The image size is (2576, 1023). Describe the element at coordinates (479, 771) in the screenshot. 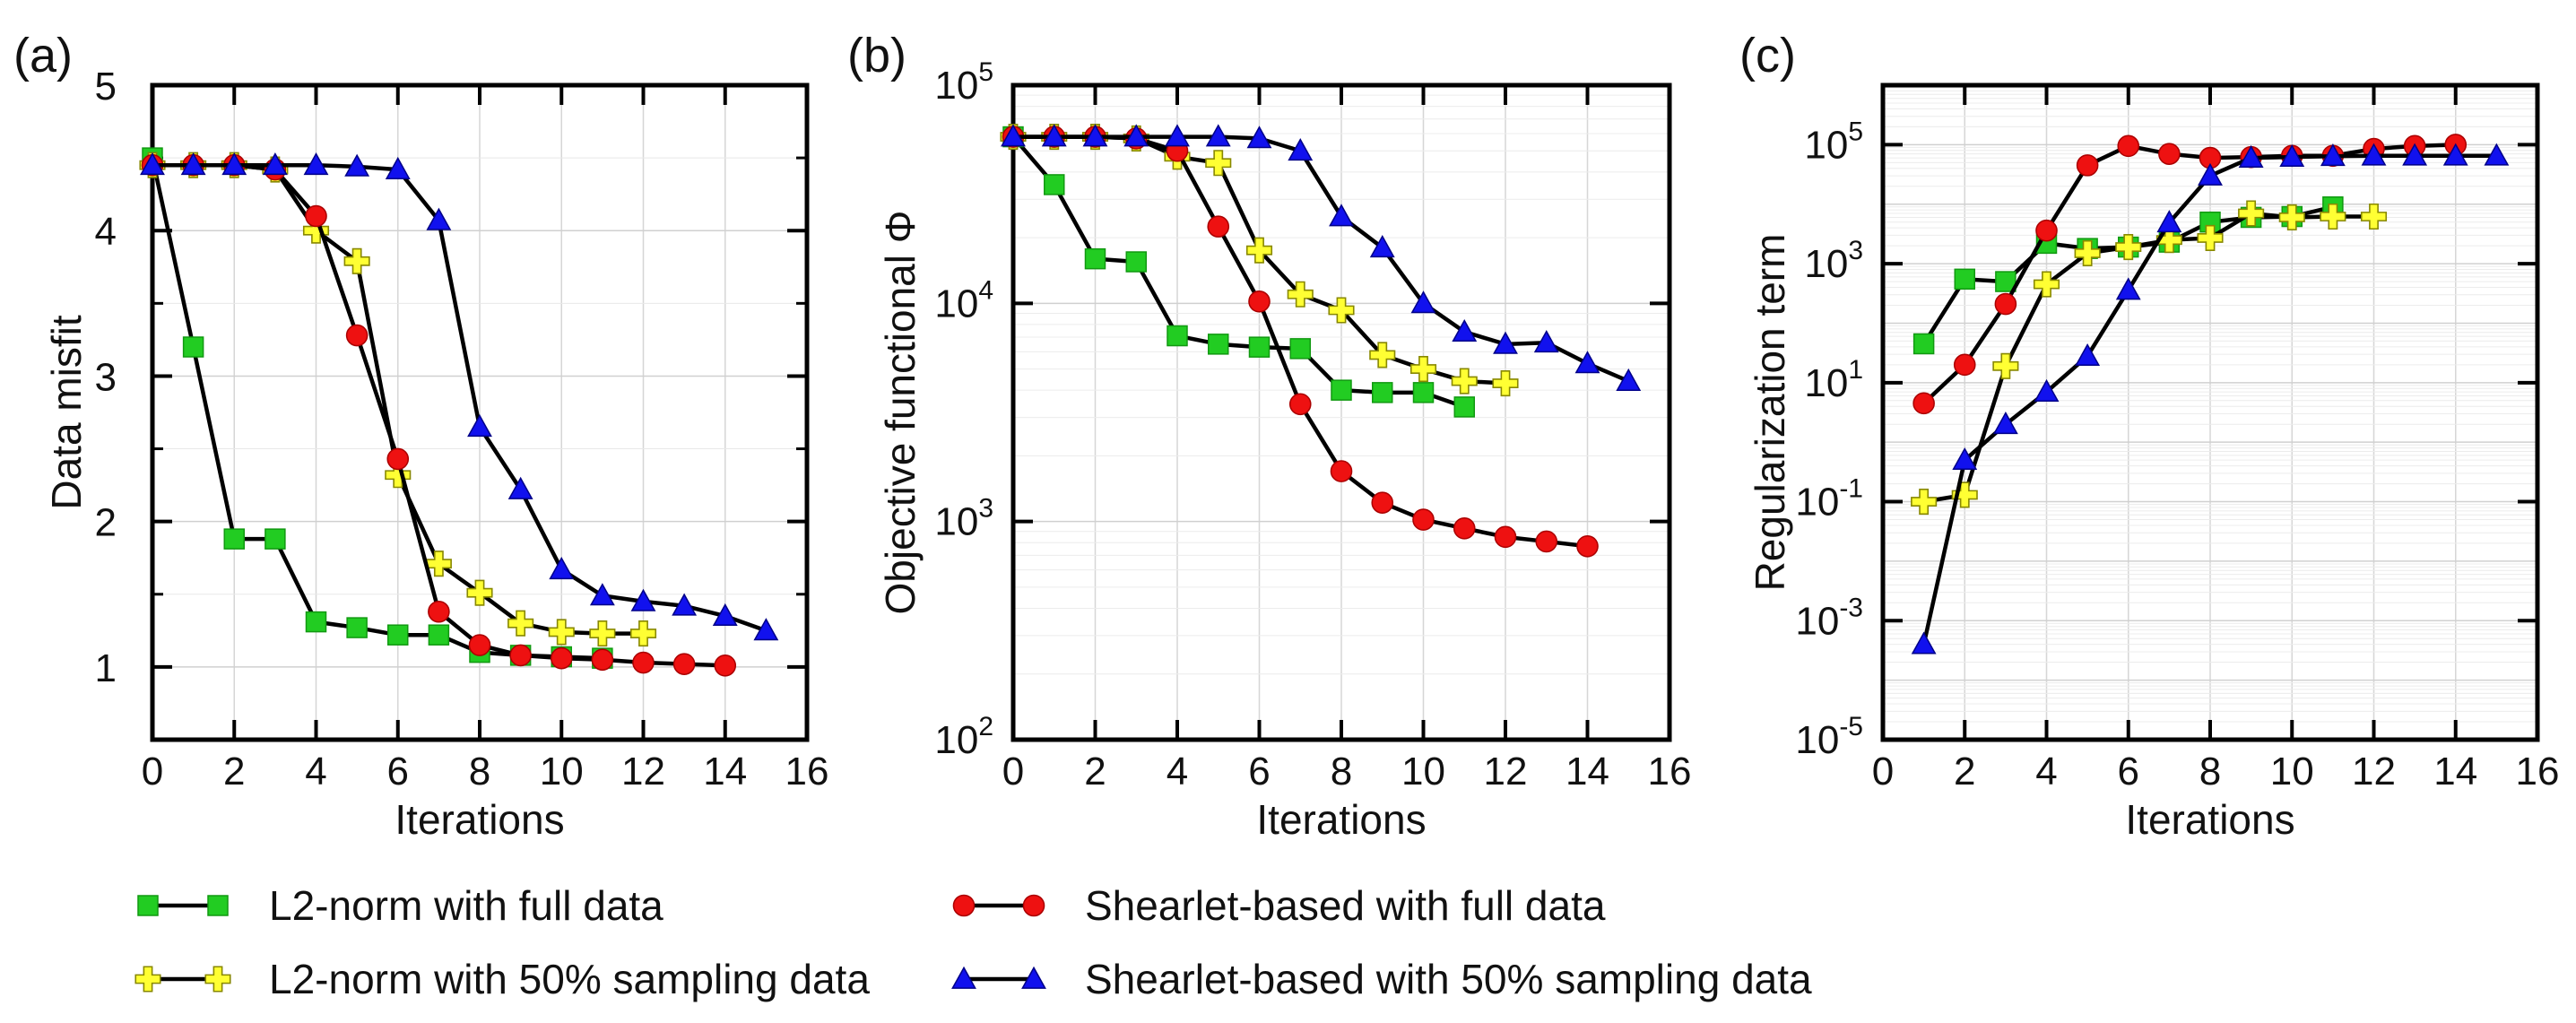

I see `x-tick-label: 8` at that location.